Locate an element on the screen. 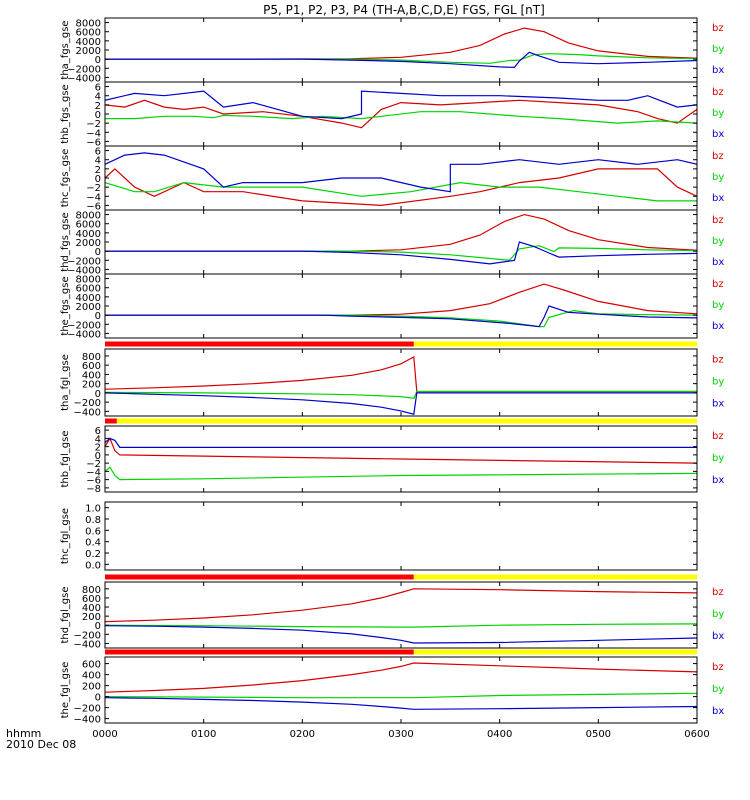 Image resolution: width=750 pixels, height=800 pixels. x-tick-label: 0600 is located at coordinates (696, 734).